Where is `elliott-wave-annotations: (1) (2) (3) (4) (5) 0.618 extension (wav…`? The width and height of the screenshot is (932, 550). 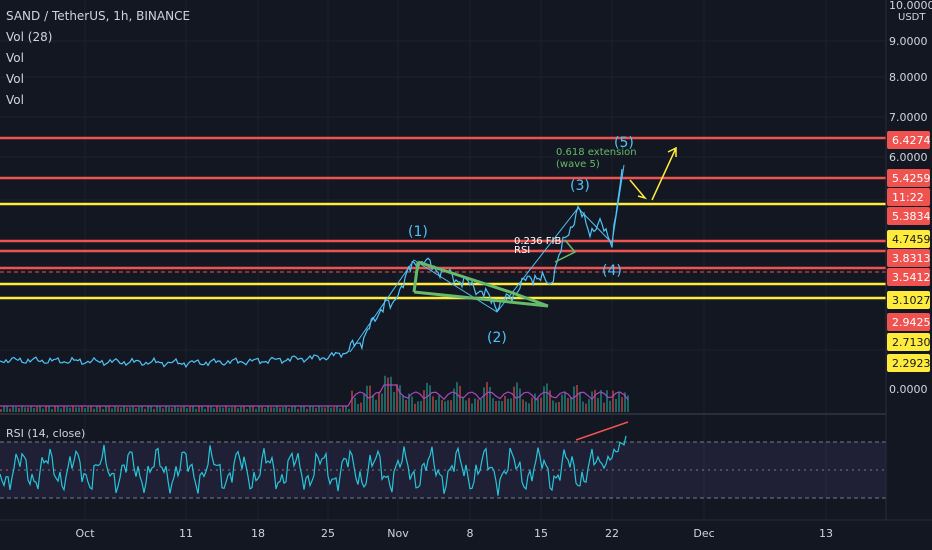 elliott-wave-annotations: (1) (2) (3) (4) (5) 0.618 extension (wav… is located at coordinates (522, 240).